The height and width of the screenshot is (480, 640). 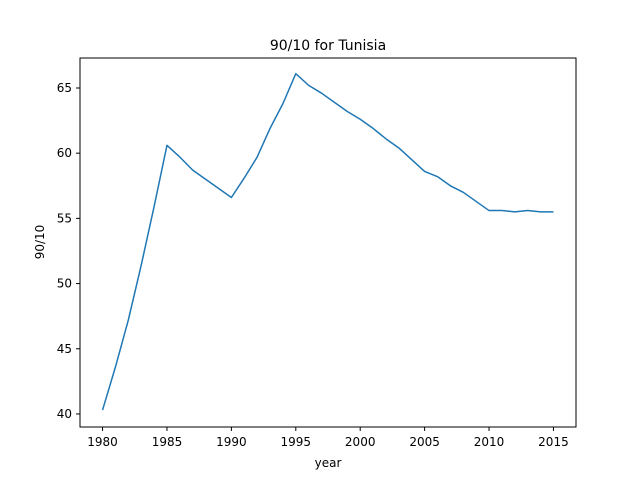 I want to click on x-tick-label: 1980, so click(x=102, y=442).